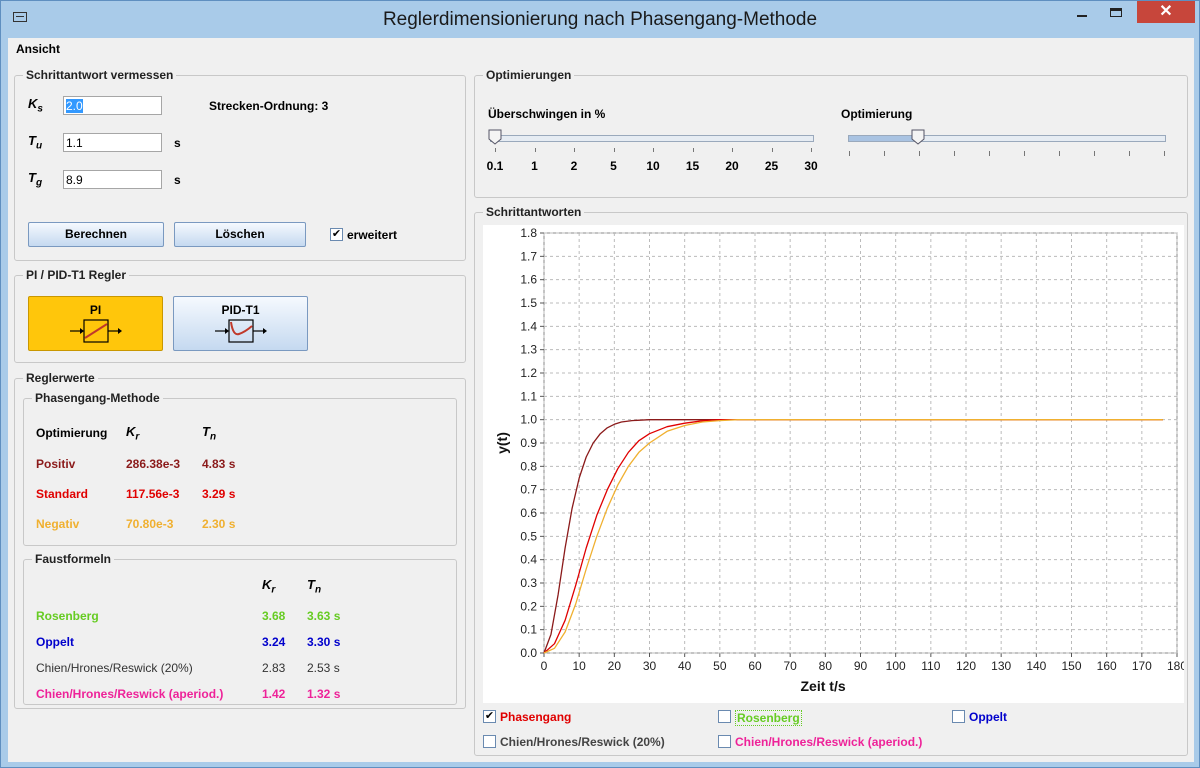 The width and height of the screenshot is (1200, 768). I want to click on y-tick-label: 1.3, so click(528, 350).